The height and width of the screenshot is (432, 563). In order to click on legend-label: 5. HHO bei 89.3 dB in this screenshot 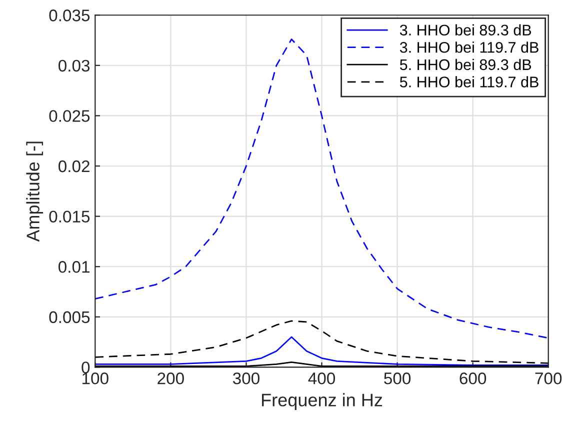, I will do `click(466, 64)`.